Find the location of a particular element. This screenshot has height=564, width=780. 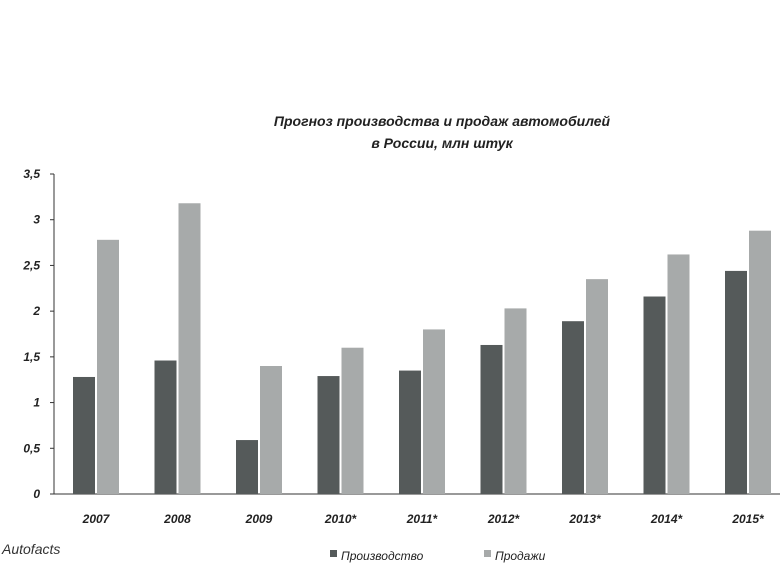

x-tick-label: 2007 is located at coordinates (96, 519).